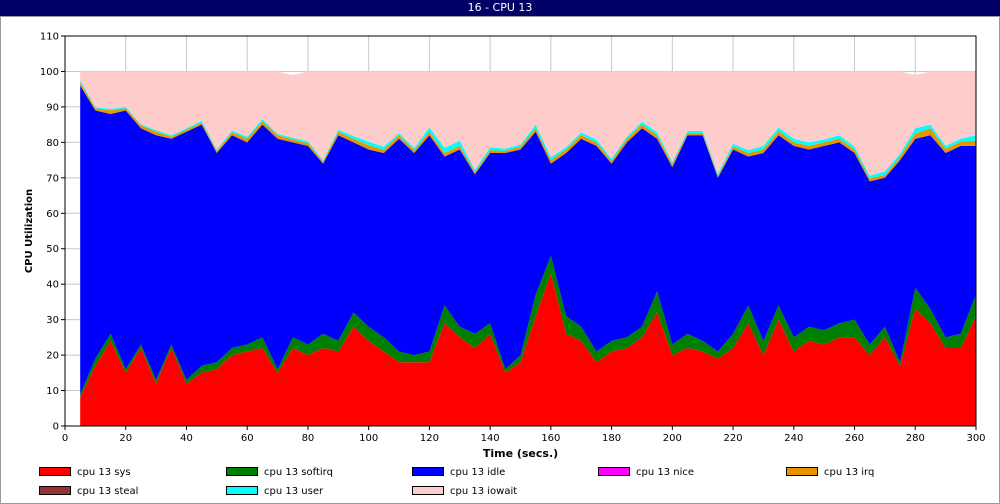 Image resolution: width=1000 pixels, height=504 pixels. I want to click on x-tick-label: 300, so click(975, 438).